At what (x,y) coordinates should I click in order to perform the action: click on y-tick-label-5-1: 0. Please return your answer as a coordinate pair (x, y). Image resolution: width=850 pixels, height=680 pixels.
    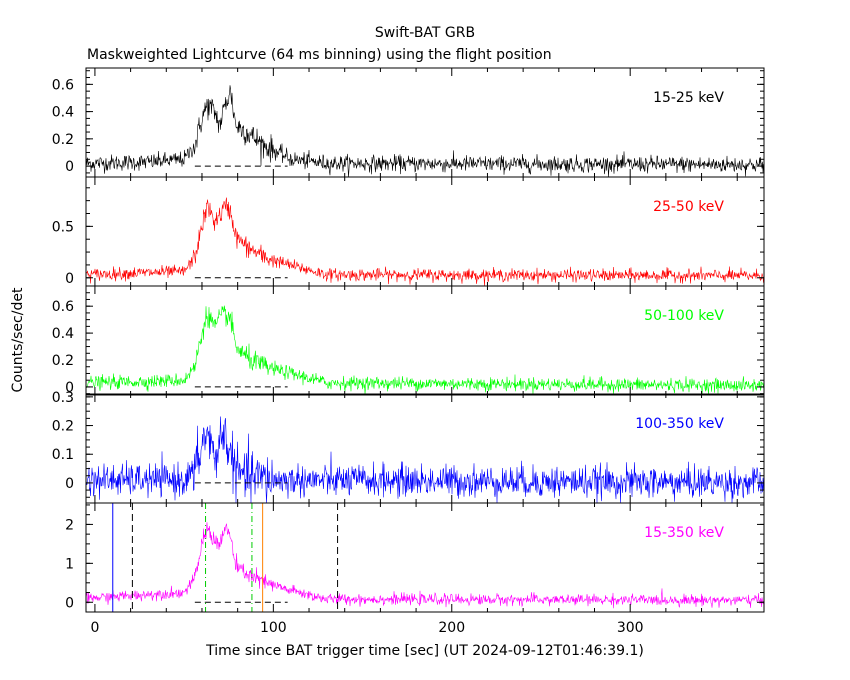
    Looking at the image, I should click on (69, 603).